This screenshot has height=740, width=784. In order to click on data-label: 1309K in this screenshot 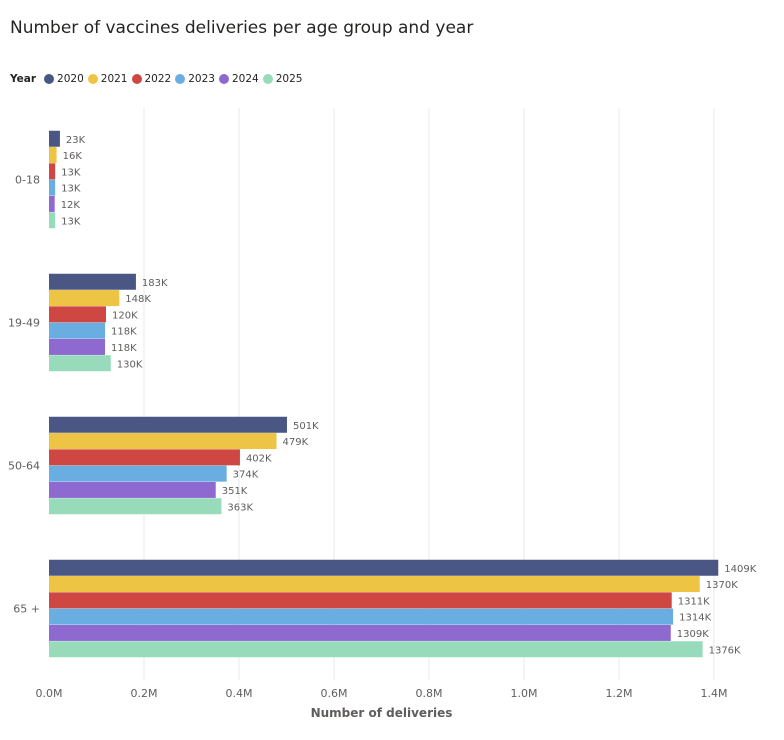, I will do `click(693, 634)`.